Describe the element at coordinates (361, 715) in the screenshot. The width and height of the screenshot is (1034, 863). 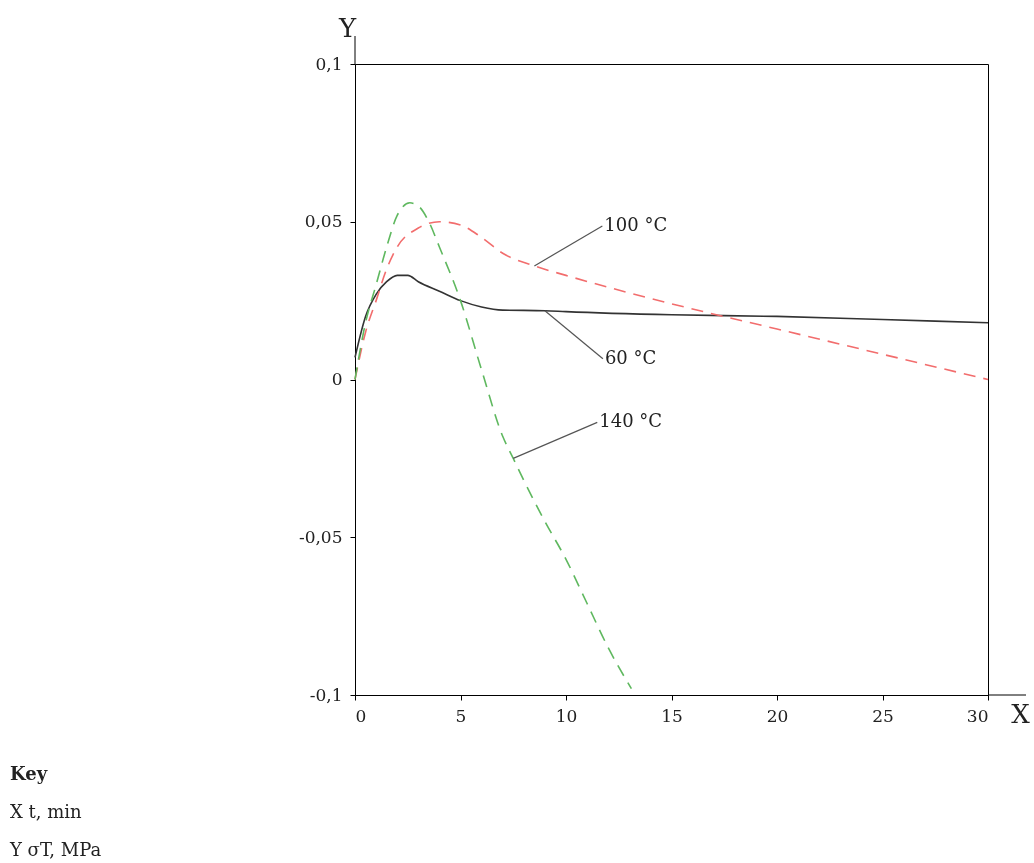
I see `x-tick-label: 0` at that location.